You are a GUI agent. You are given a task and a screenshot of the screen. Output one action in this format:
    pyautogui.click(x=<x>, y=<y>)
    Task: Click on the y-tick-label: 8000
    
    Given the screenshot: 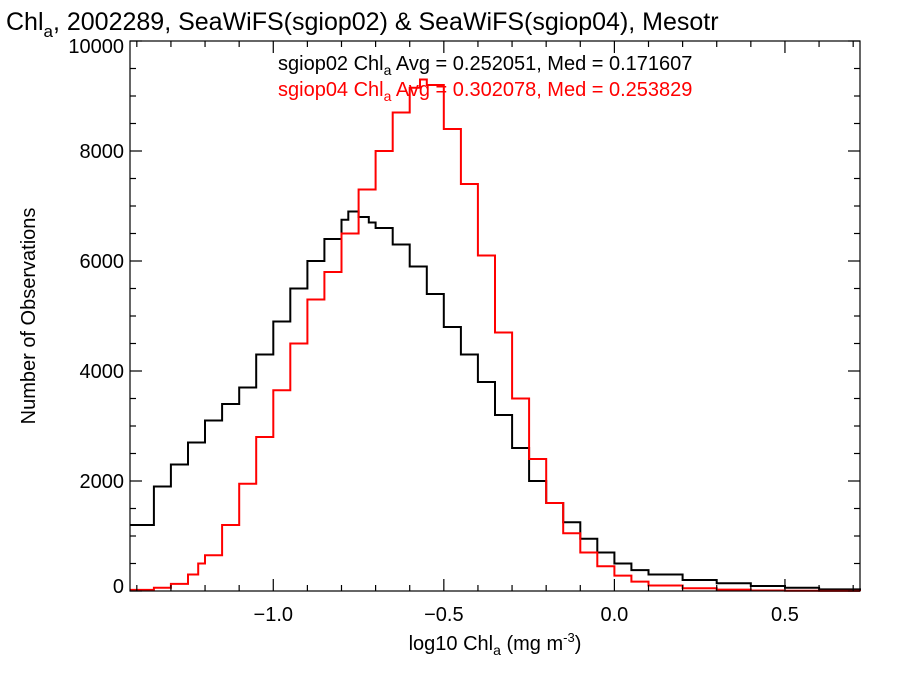 What is the action you would take?
    pyautogui.click(x=102, y=152)
    